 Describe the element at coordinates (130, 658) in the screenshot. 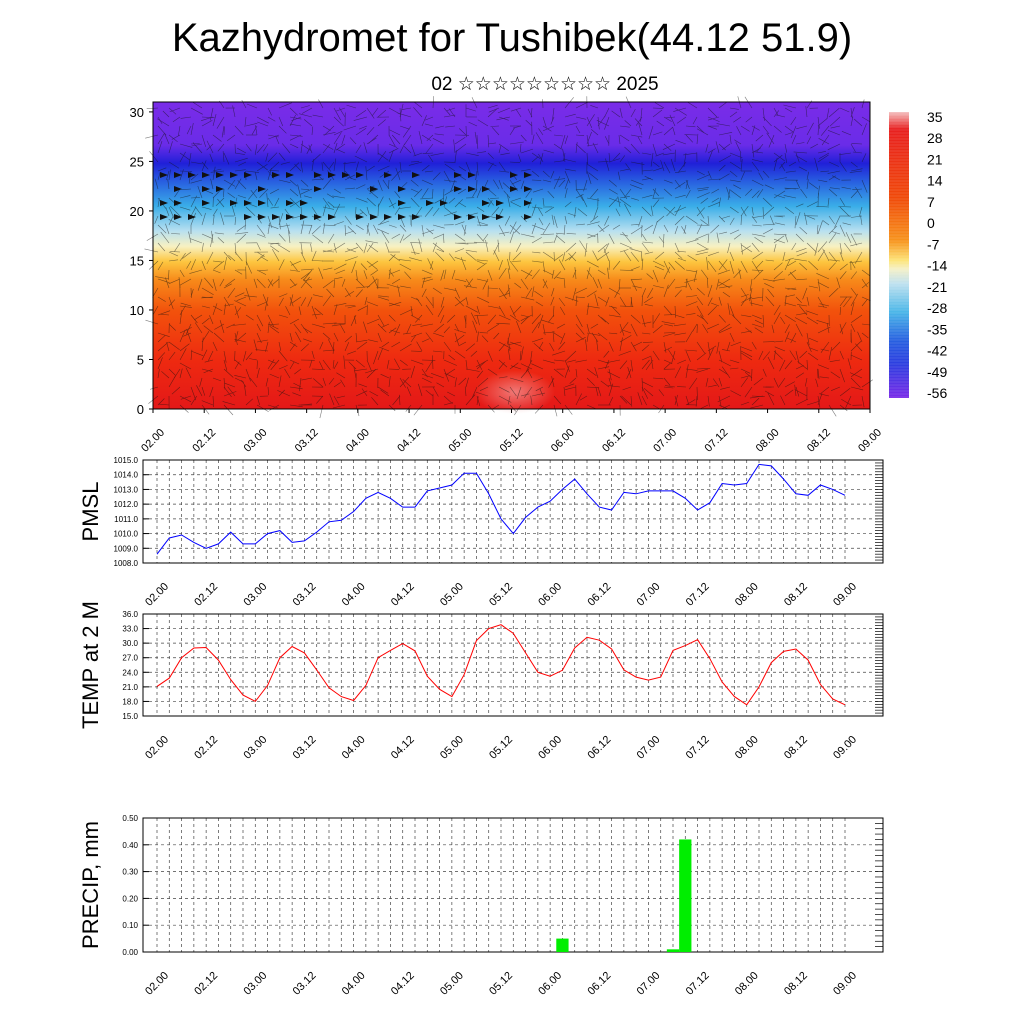

I see `y-tick-label: 27.0` at that location.